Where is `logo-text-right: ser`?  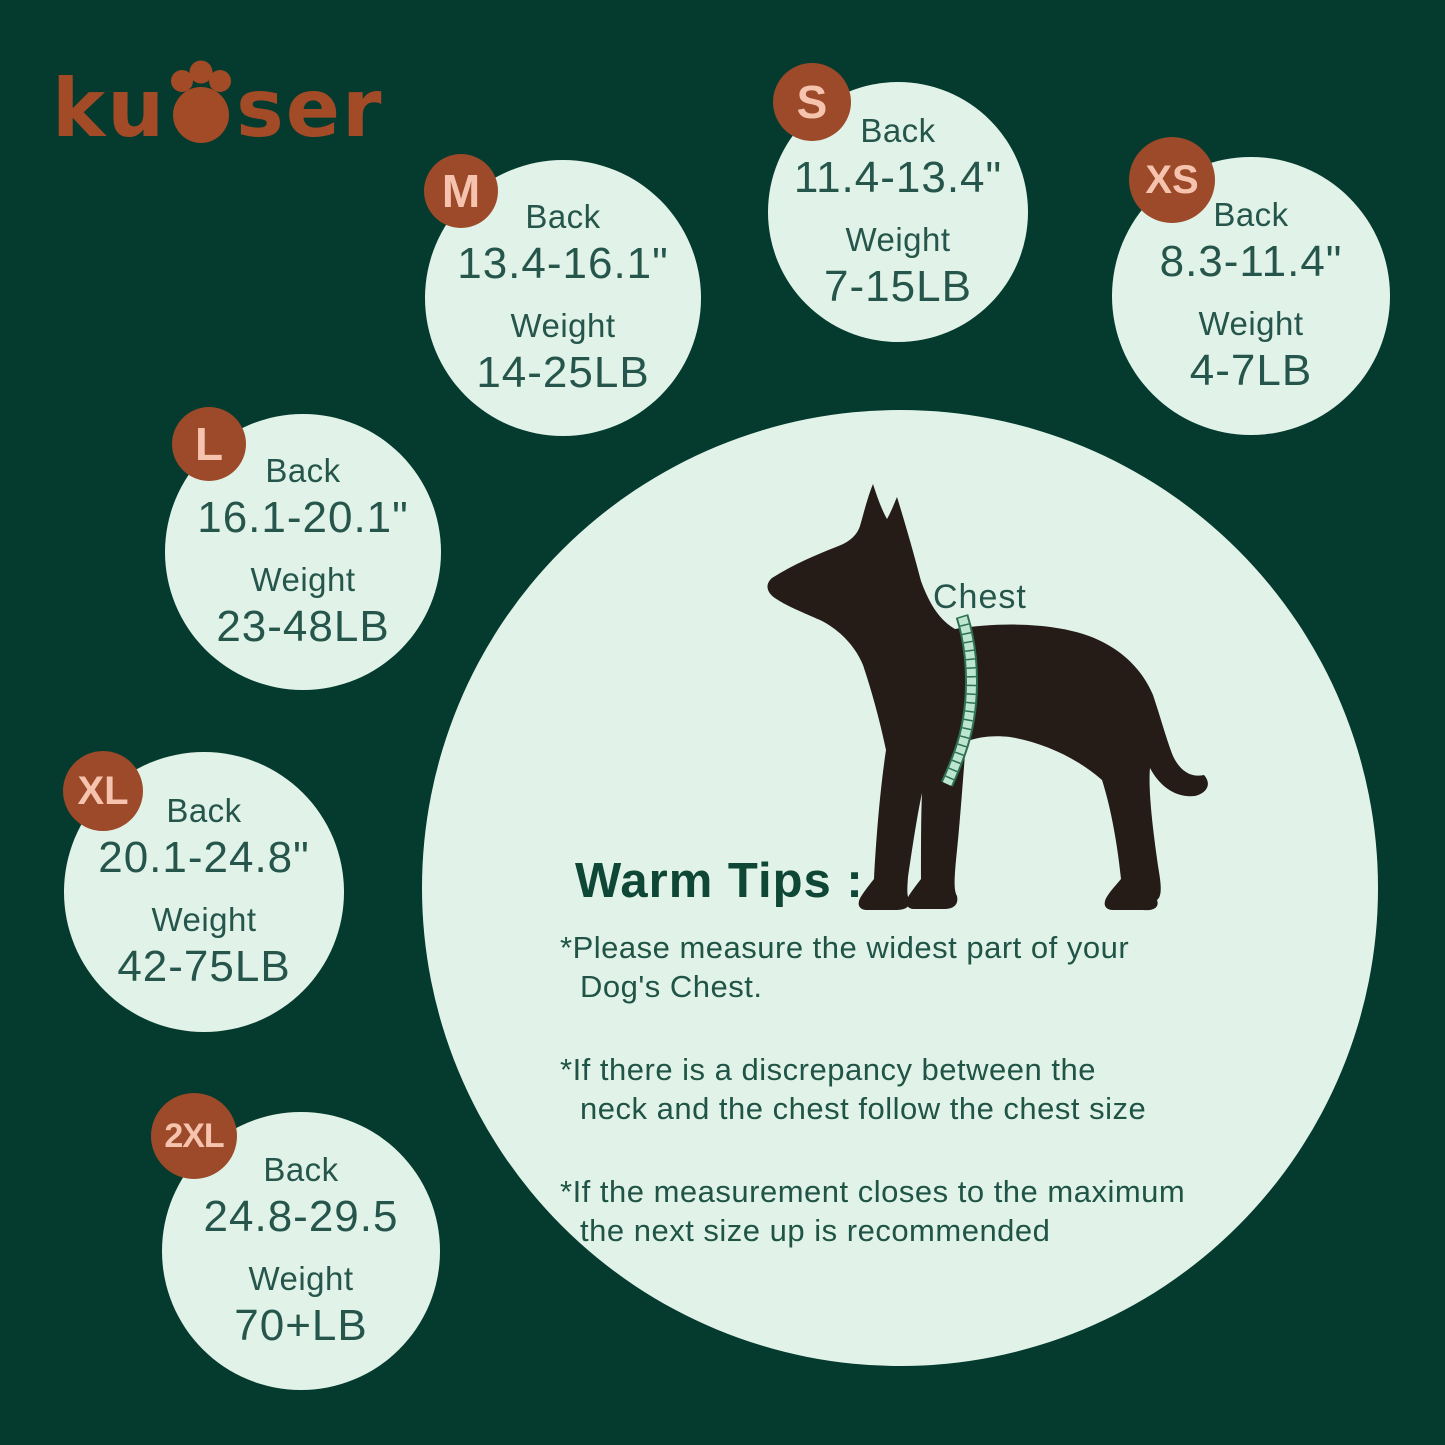 logo-text-right: ser is located at coordinates (310, 109).